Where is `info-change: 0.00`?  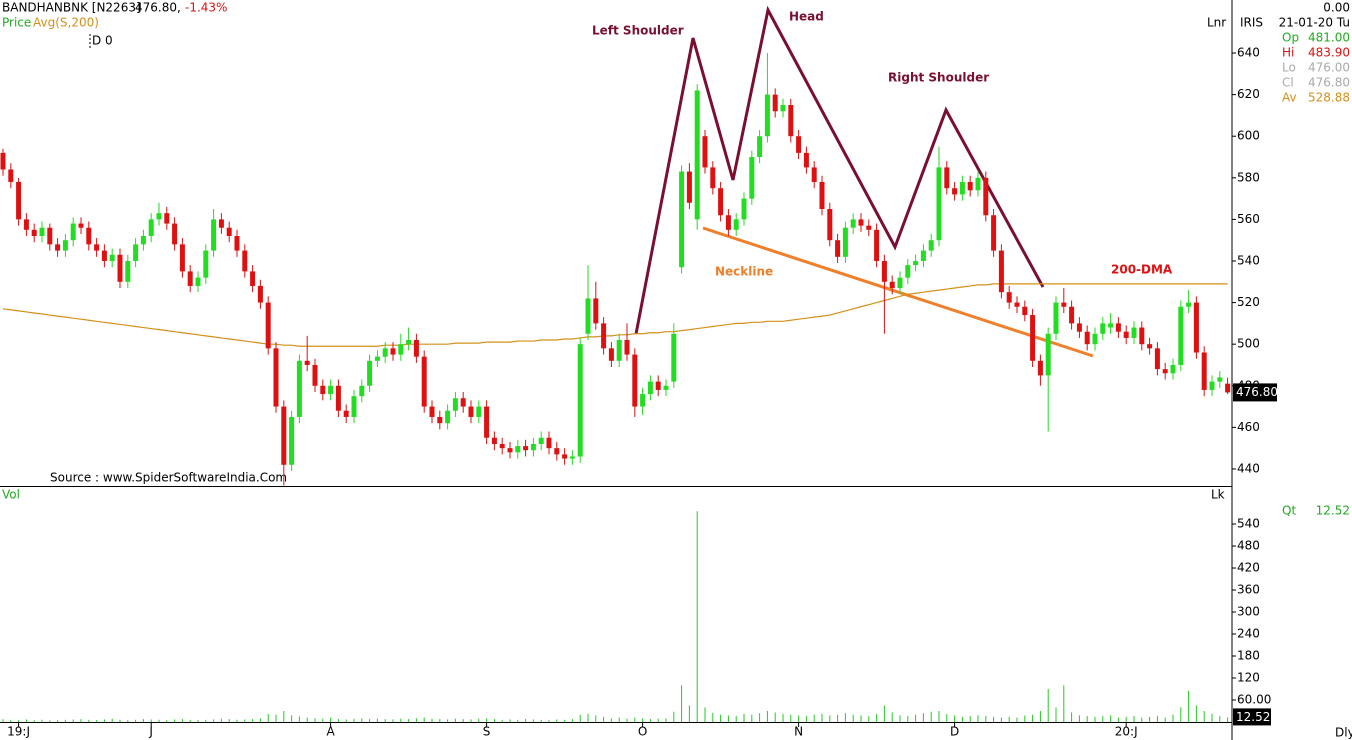 info-change: 0.00 is located at coordinates (1336, 8).